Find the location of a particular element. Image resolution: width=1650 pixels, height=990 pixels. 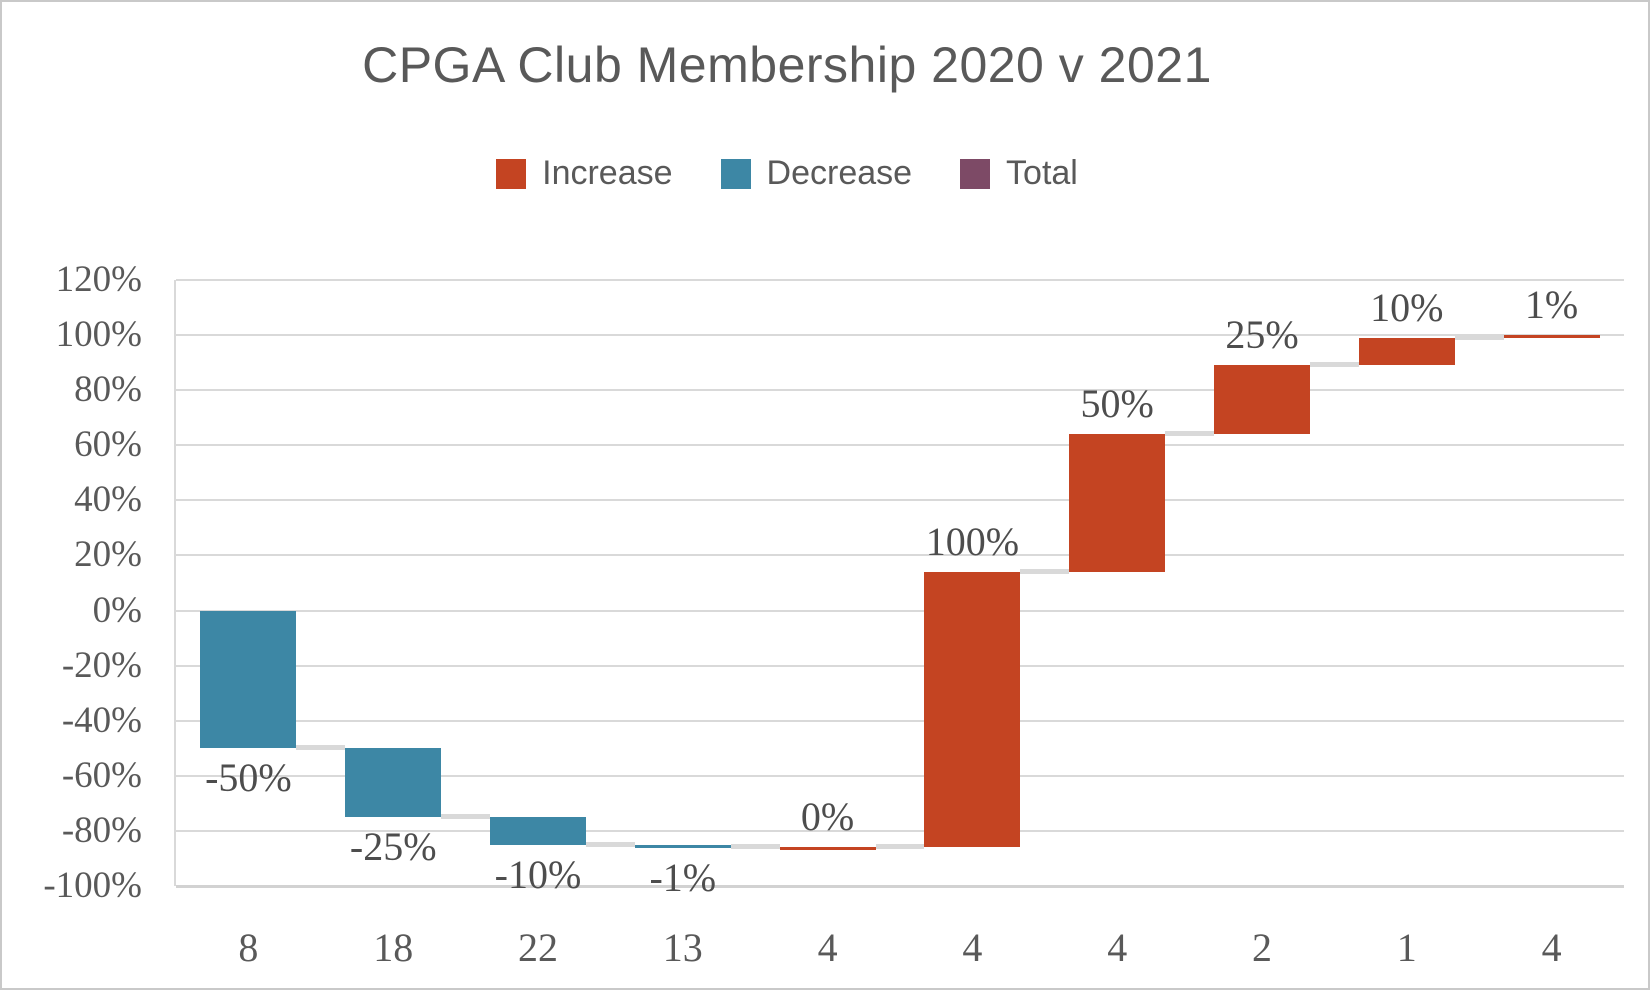

data-label: -10% is located at coordinates (538, 874).